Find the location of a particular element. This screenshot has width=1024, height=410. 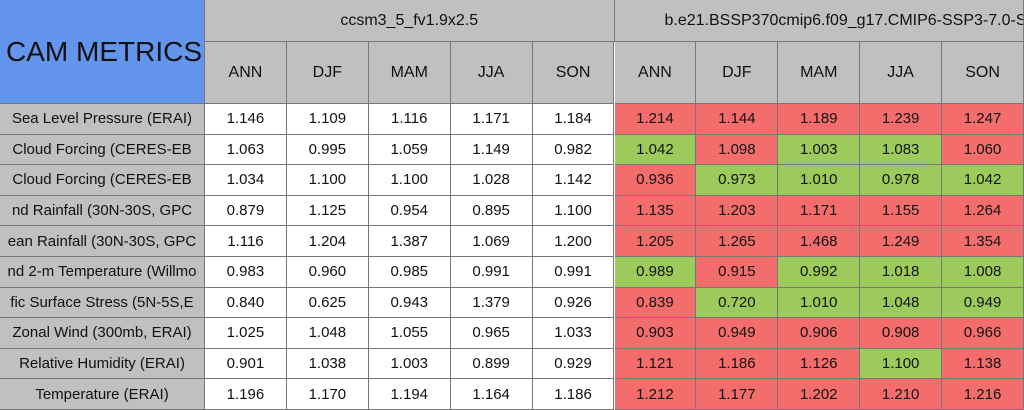

value-cell: 0.966 is located at coordinates (983, 333).